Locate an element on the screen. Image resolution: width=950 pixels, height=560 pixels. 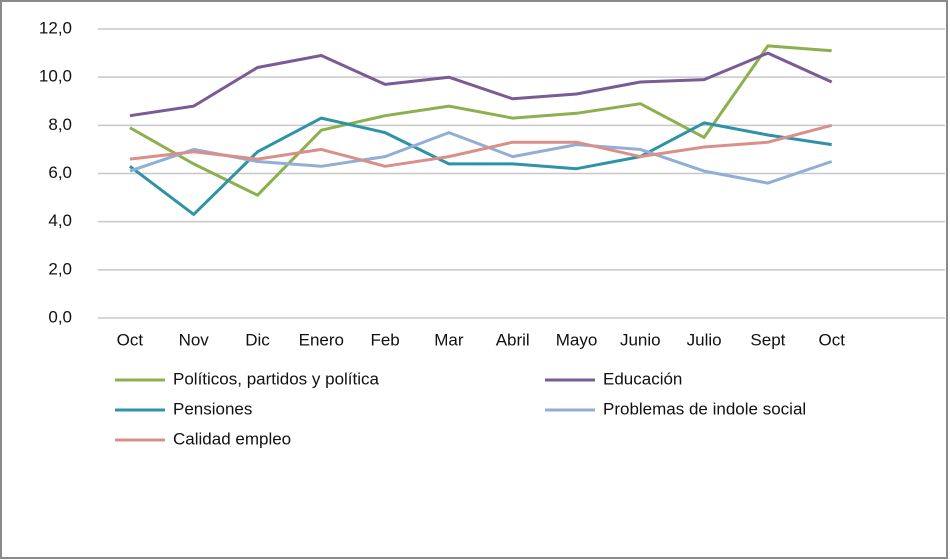
x-tick-label: Sept is located at coordinates (767, 339).